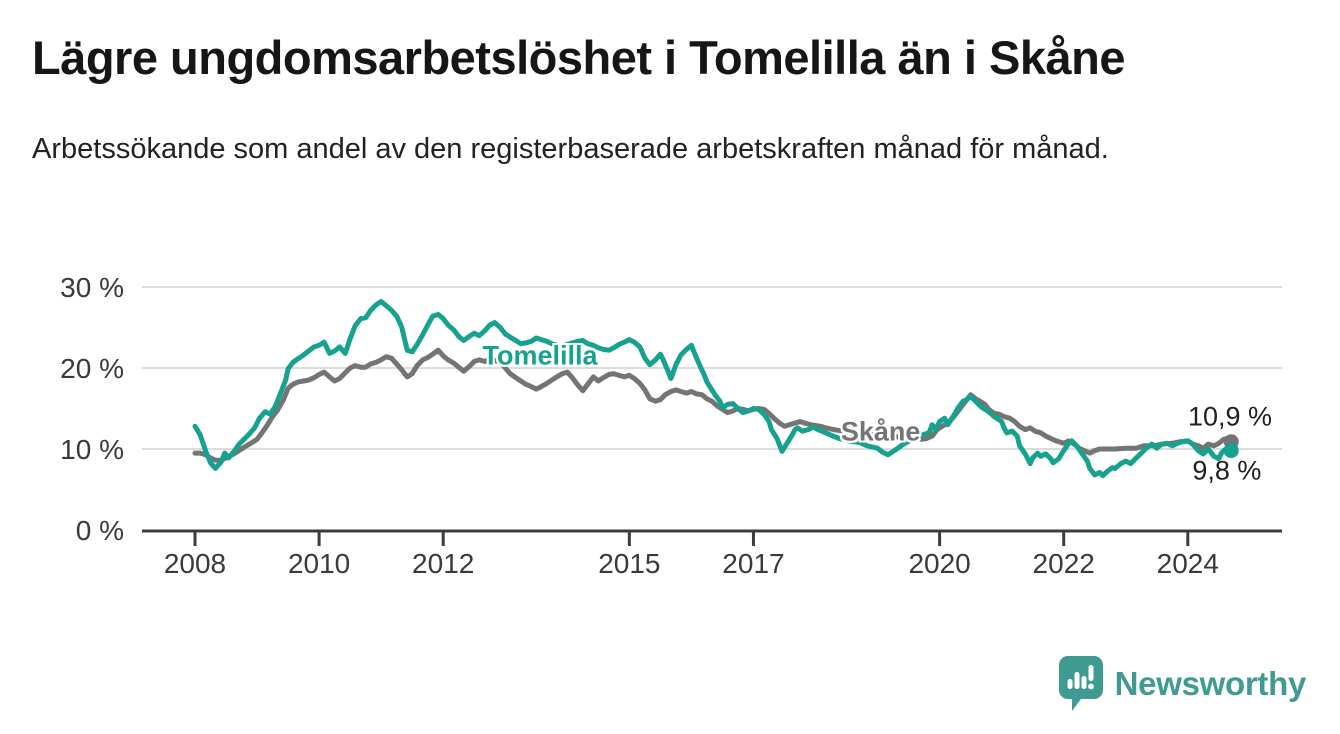 The width and height of the screenshot is (1340, 734). I want to click on newsworthy-logo: Newsworthy, so click(1182, 683).